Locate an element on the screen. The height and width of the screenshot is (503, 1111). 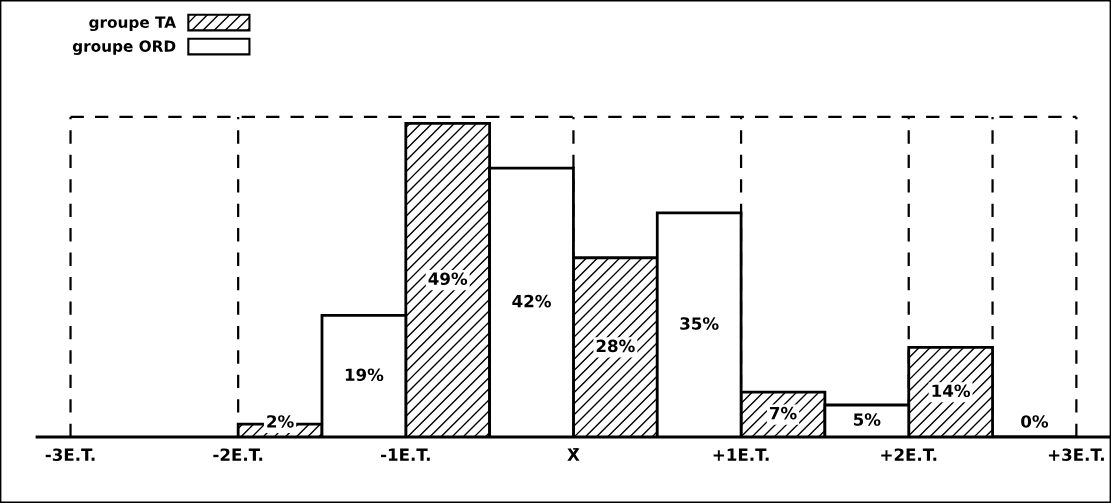
x-tick-label: -3E.T. is located at coordinates (70, 455).